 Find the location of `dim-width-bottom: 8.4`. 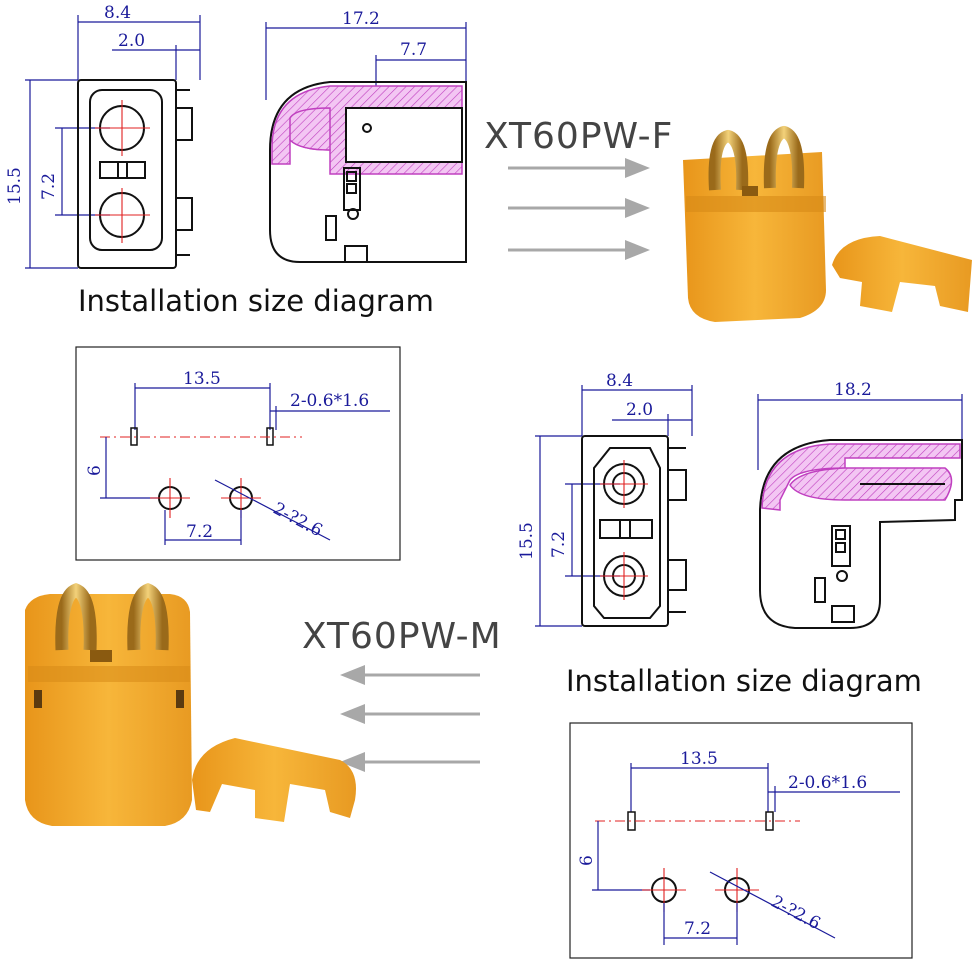

dim-width-bottom: 8.4 is located at coordinates (619, 381).